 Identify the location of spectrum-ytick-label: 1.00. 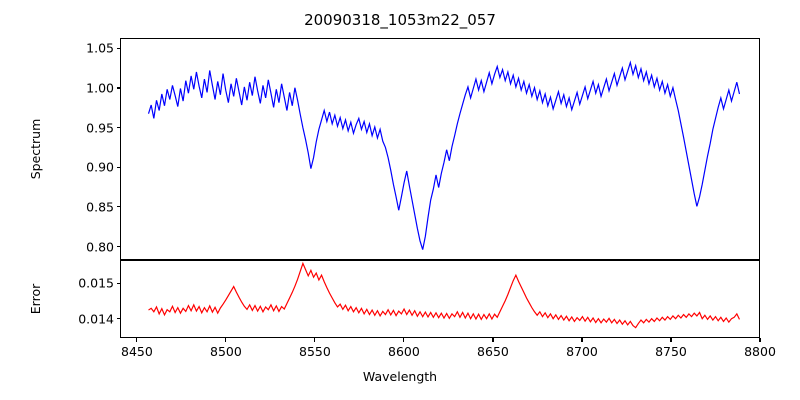
(100, 88).